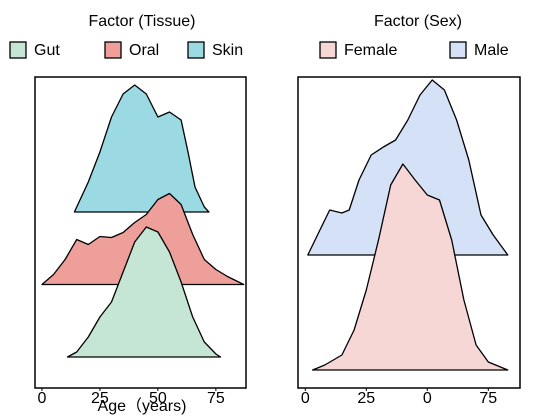  I want to click on legend-label: Gut, so click(47, 50).